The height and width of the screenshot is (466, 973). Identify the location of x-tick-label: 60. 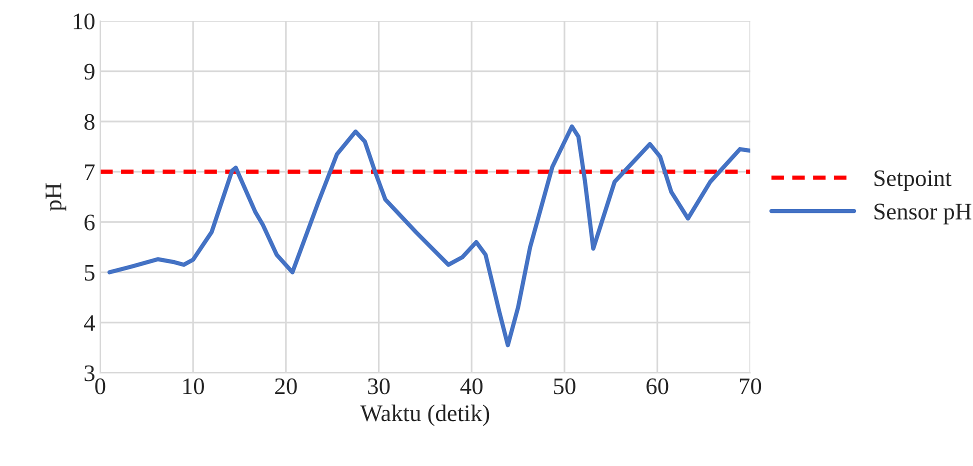
(657, 386).